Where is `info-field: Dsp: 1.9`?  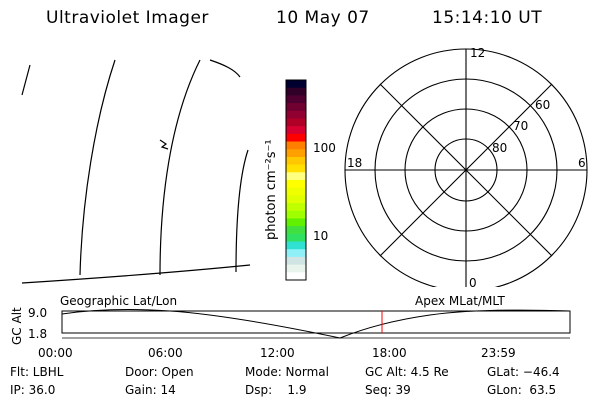
info-field: Dsp: 1.9 is located at coordinates (276, 390).